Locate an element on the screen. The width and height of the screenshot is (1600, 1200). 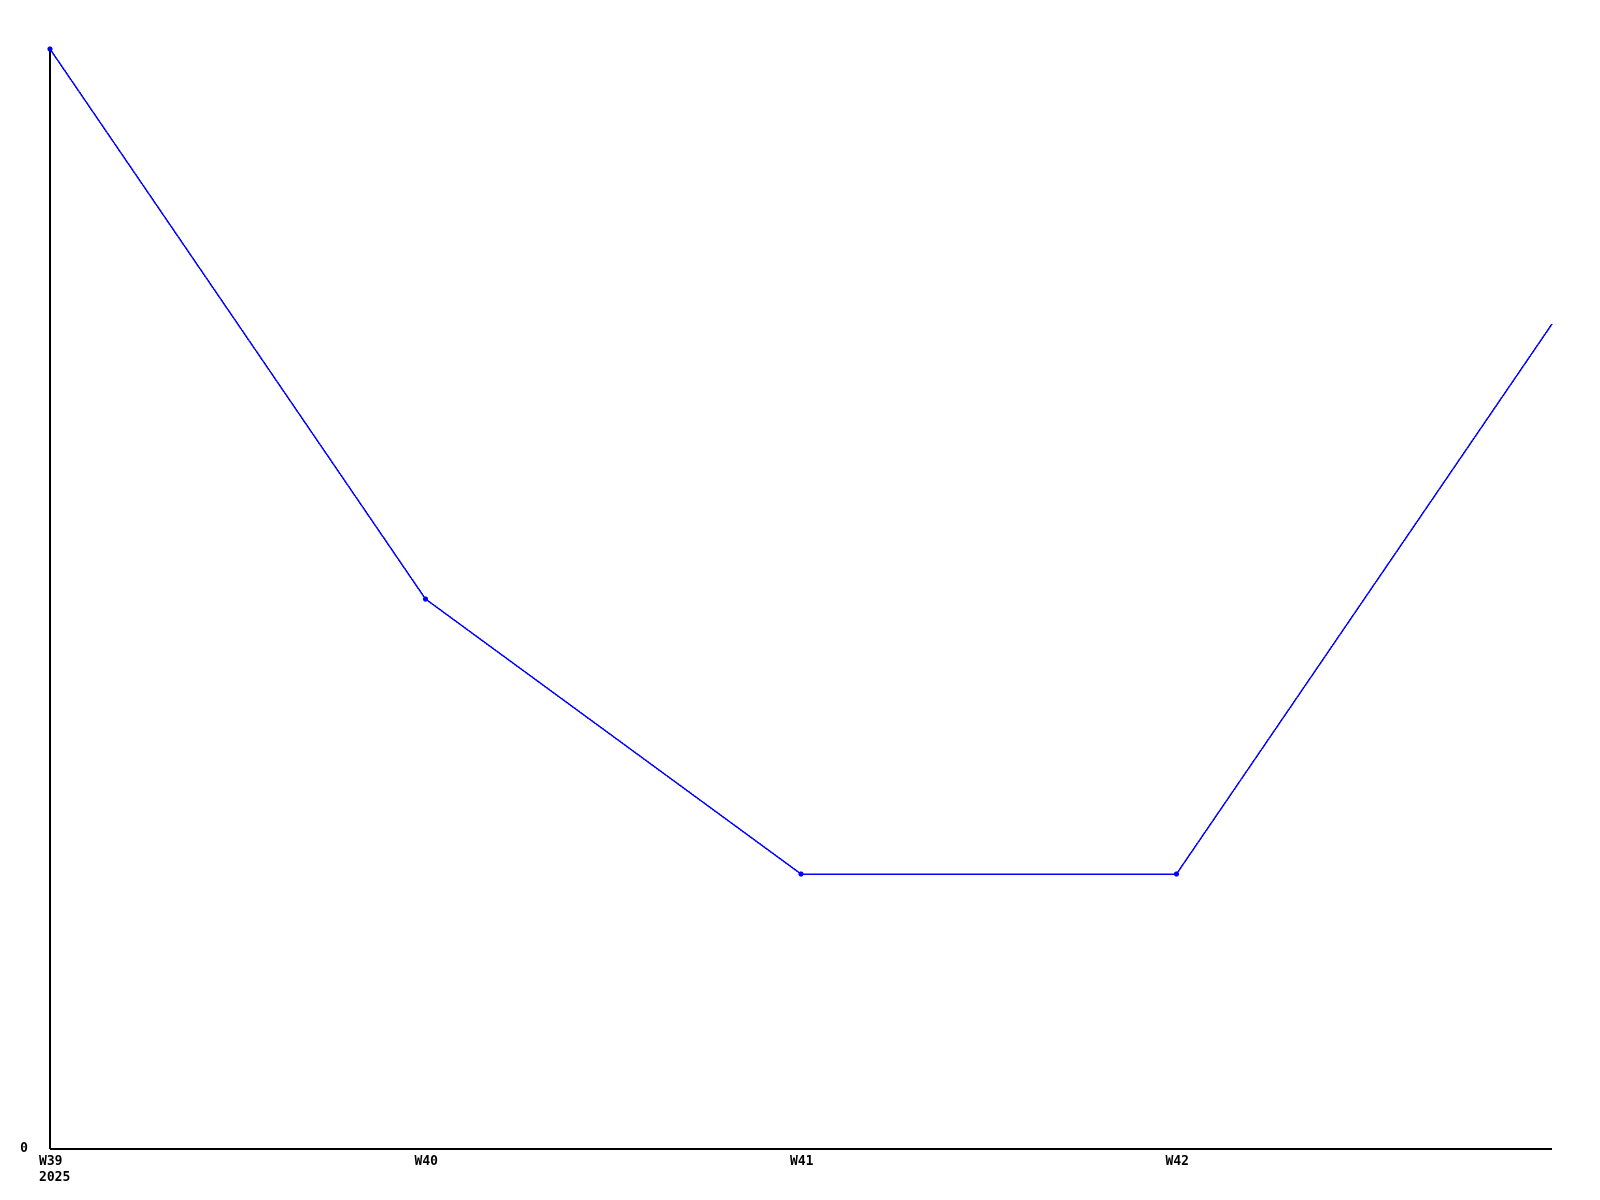
x-axis-year-label: 2025 is located at coordinates (55, 1177).